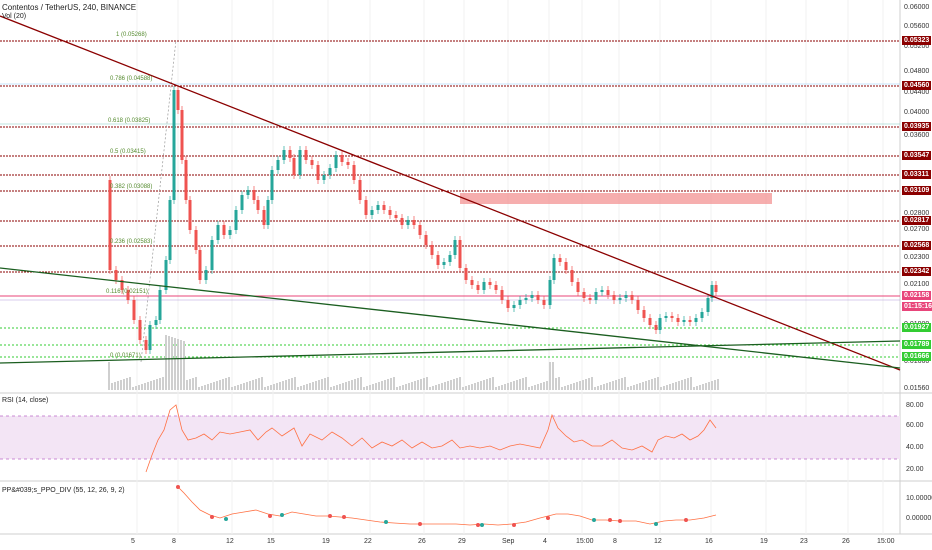 Image resolution: width=932 pixels, height=550 pixels. Describe the element at coordinates (14, 16) in the screenshot. I see `volume-indicator-title: Vol (20)` at that location.